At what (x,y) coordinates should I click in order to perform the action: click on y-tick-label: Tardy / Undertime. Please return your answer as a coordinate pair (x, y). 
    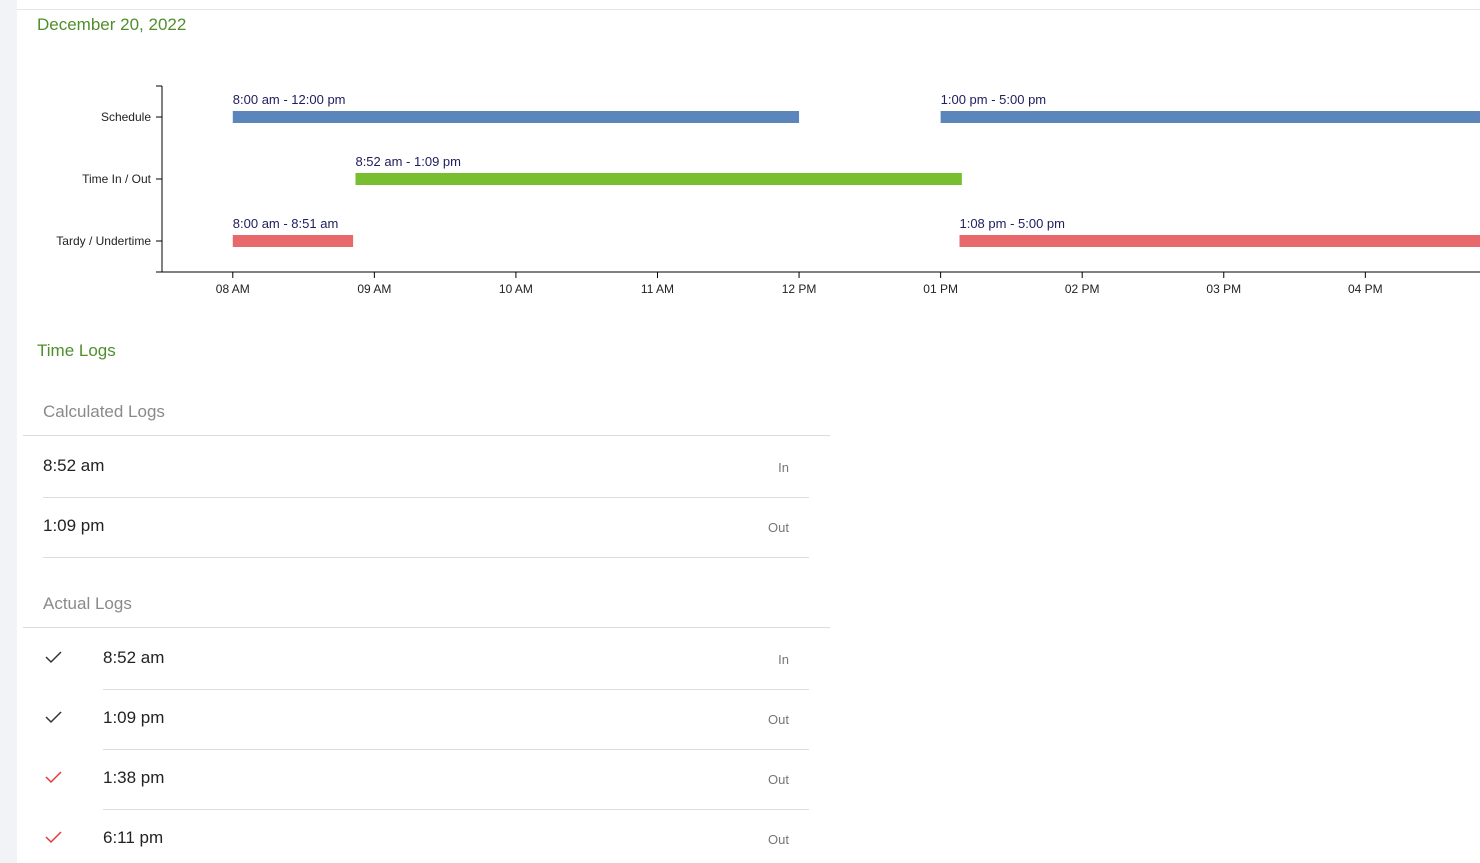
    Looking at the image, I should click on (103, 241).